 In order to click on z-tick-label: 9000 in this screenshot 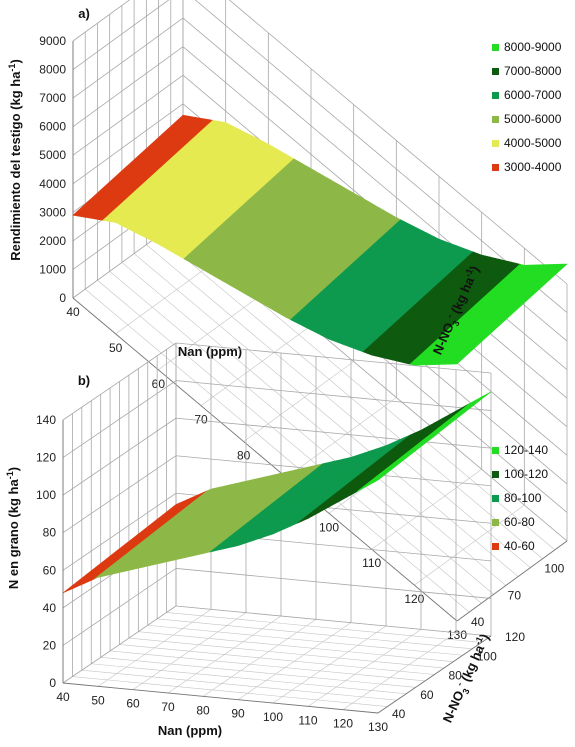, I will do `click(52, 41)`.